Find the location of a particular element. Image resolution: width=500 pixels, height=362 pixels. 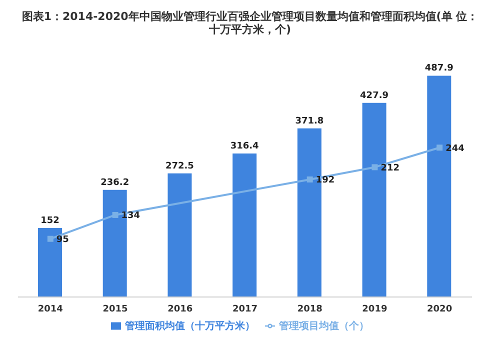

x-tick-label: 2018 is located at coordinates (309, 309).